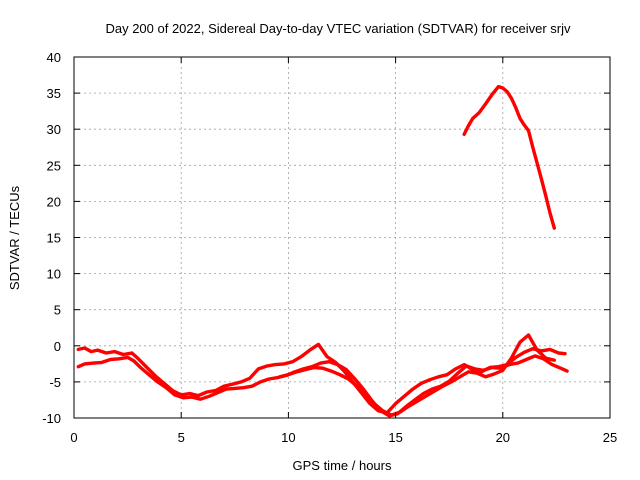 Image resolution: width=640 pixels, height=480 pixels. What do you see at coordinates (395, 437) in the screenshot?
I see `x-tick-label: 15` at bounding box center [395, 437].